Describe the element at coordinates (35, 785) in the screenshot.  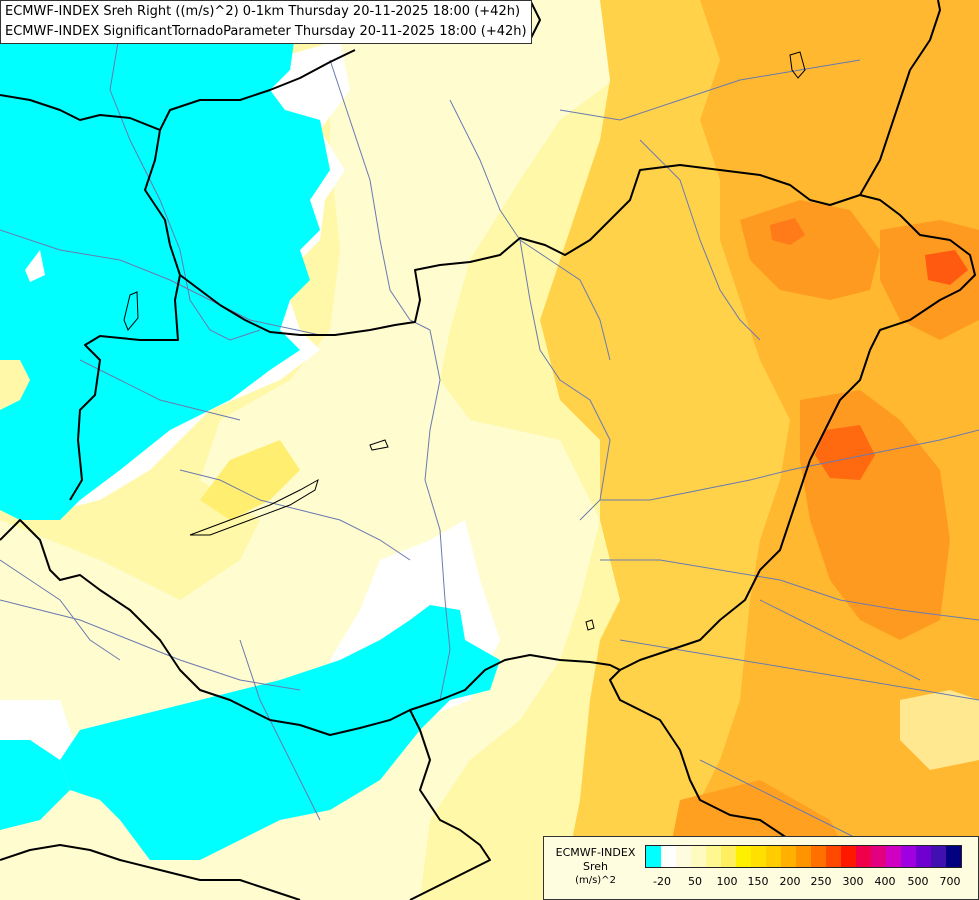
I see `negative-region-southwest` at that location.